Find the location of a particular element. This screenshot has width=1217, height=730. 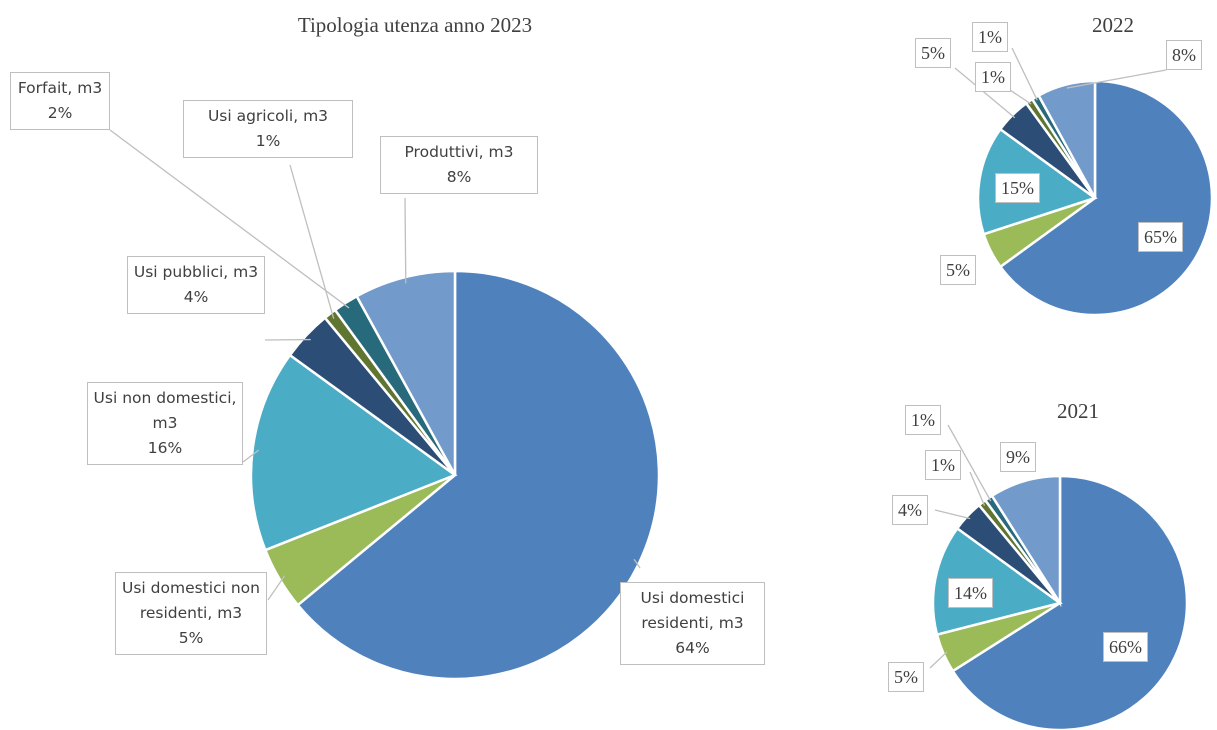

data-label: Usi domestici non residenti, m3 5% is located at coordinates (191, 613).